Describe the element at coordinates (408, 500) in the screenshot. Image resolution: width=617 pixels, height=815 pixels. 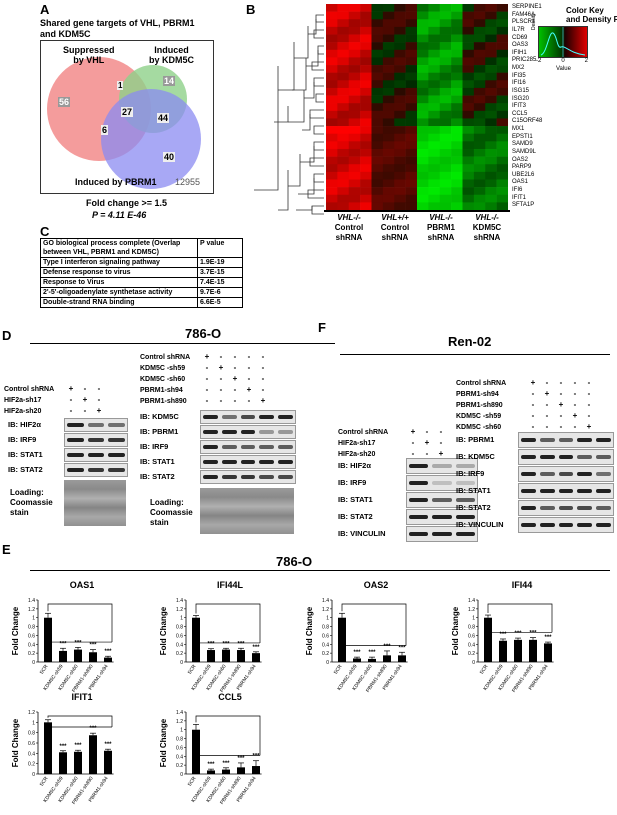
I see `blot-row: IB: STAT1` at that location.